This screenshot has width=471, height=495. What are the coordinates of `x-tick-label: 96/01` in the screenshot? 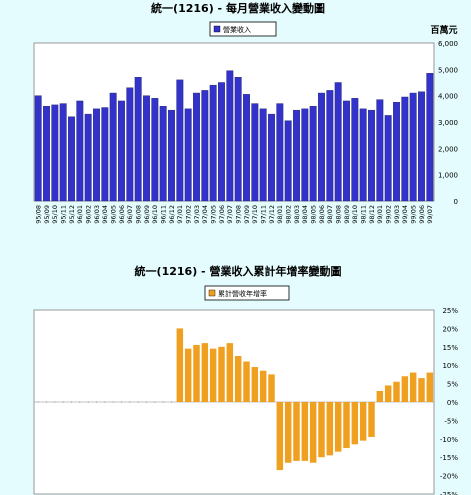 It's located at (80, 214).